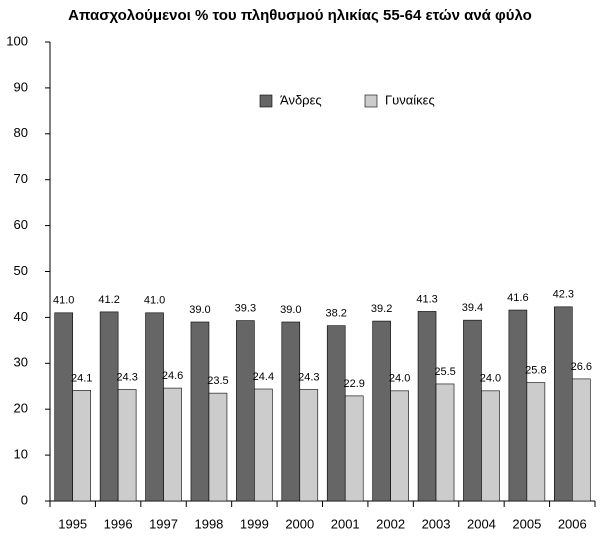 This screenshot has width=600, height=543. Describe the element at coordinates (24, 499) in the screenshot. I see `y-tick-label: 0` at that location.